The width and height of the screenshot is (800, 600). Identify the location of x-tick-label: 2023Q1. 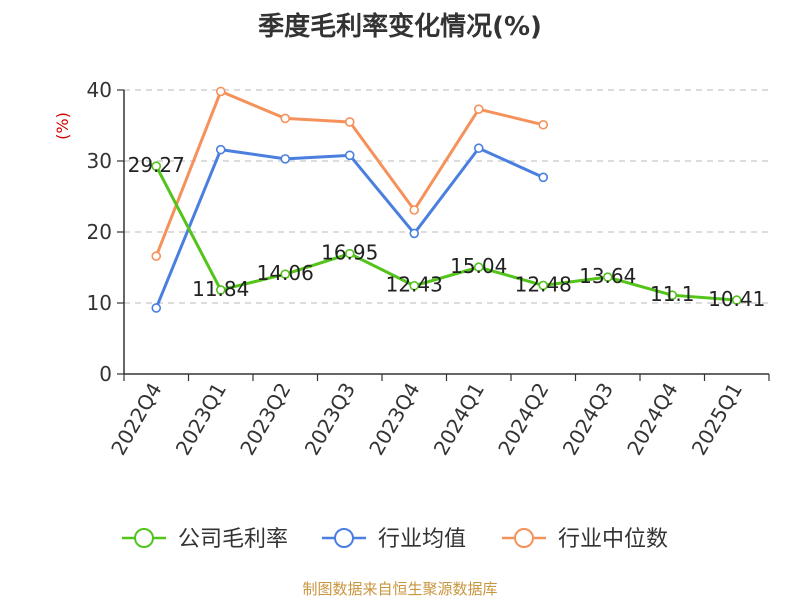
(201, 419).